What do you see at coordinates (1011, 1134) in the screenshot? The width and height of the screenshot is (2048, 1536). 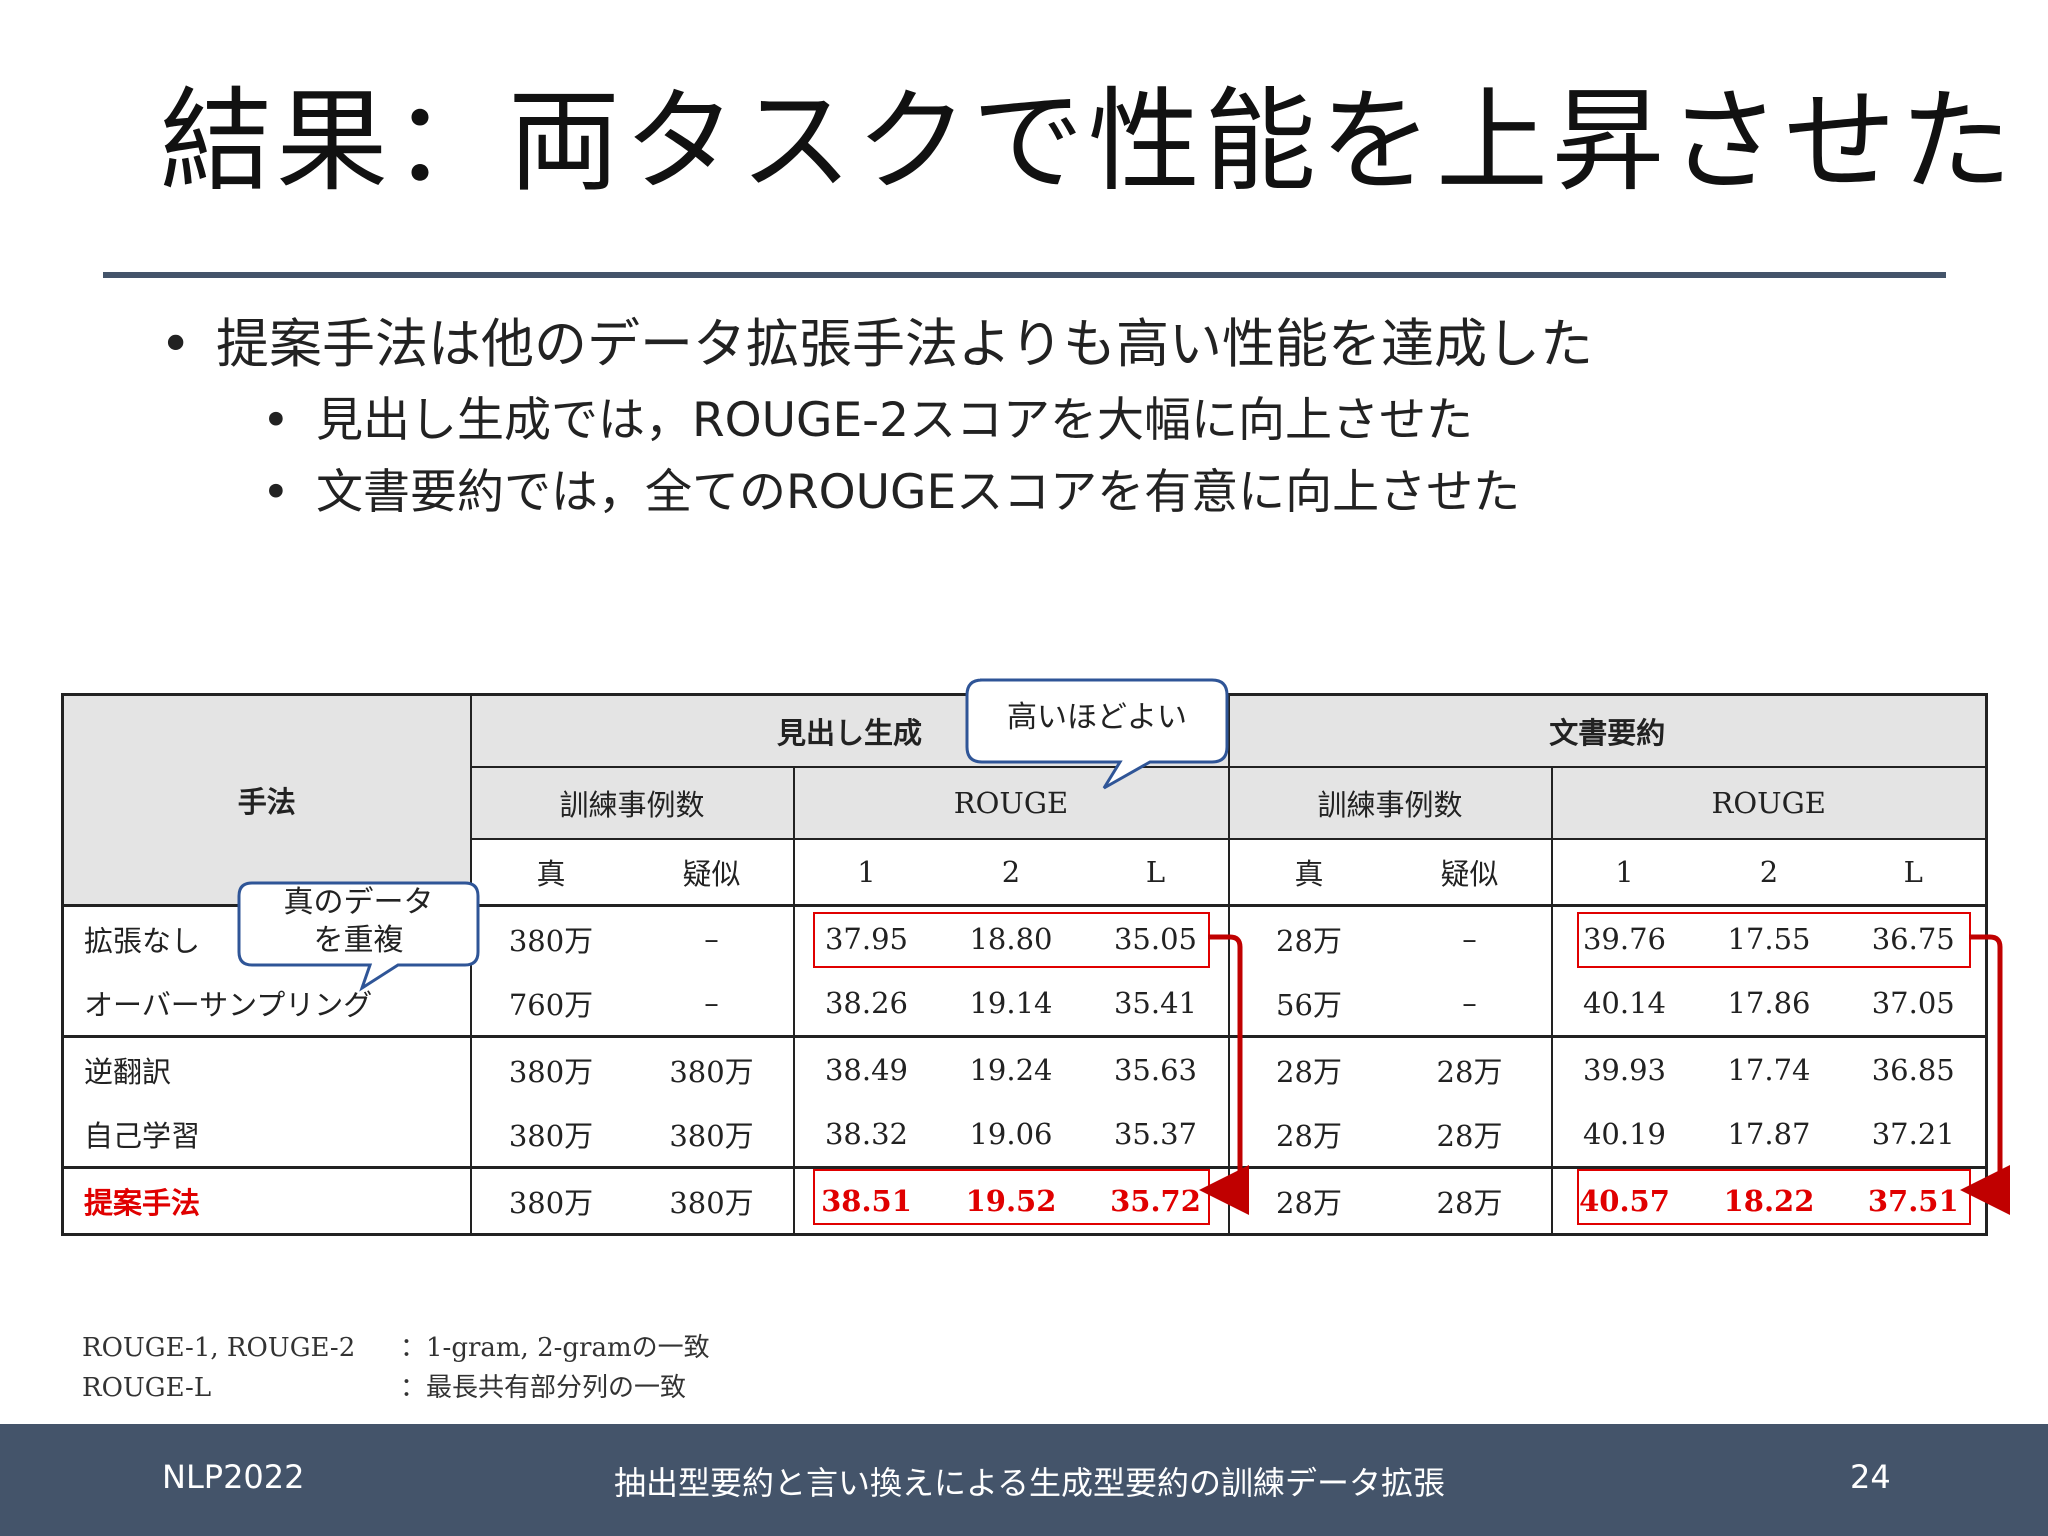 I see `cell: 19.06` at bounding box center [1011, 1134].